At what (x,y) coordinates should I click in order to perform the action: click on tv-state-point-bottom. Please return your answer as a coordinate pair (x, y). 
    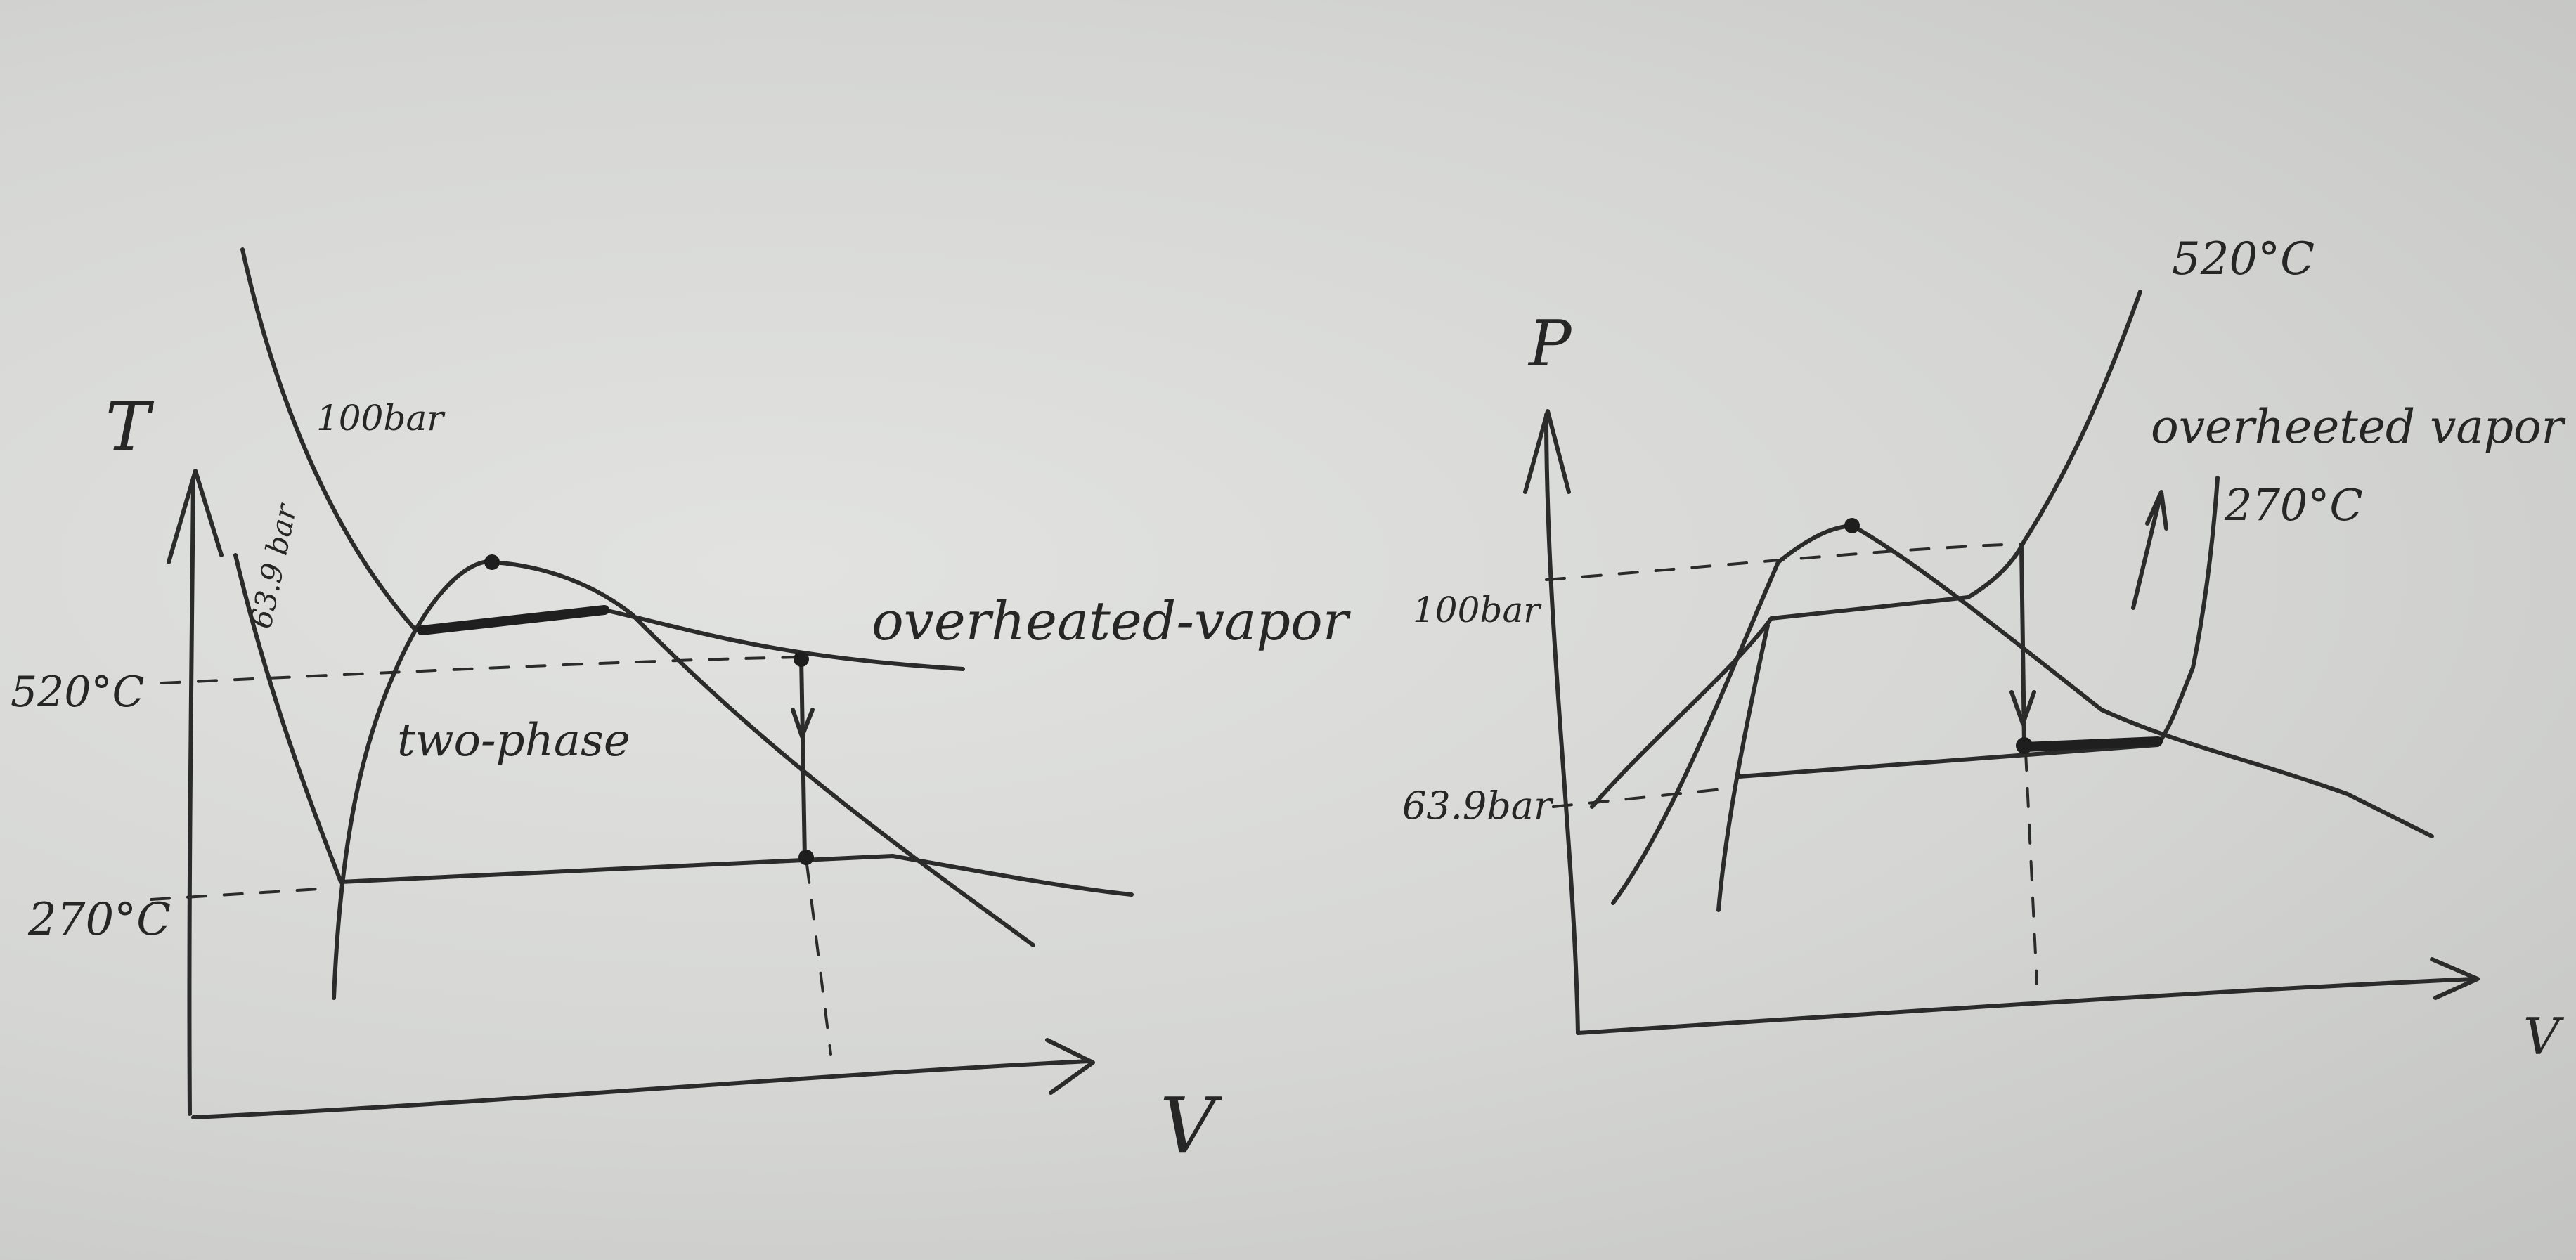
    Looking at the image, I should click on (806, 857).